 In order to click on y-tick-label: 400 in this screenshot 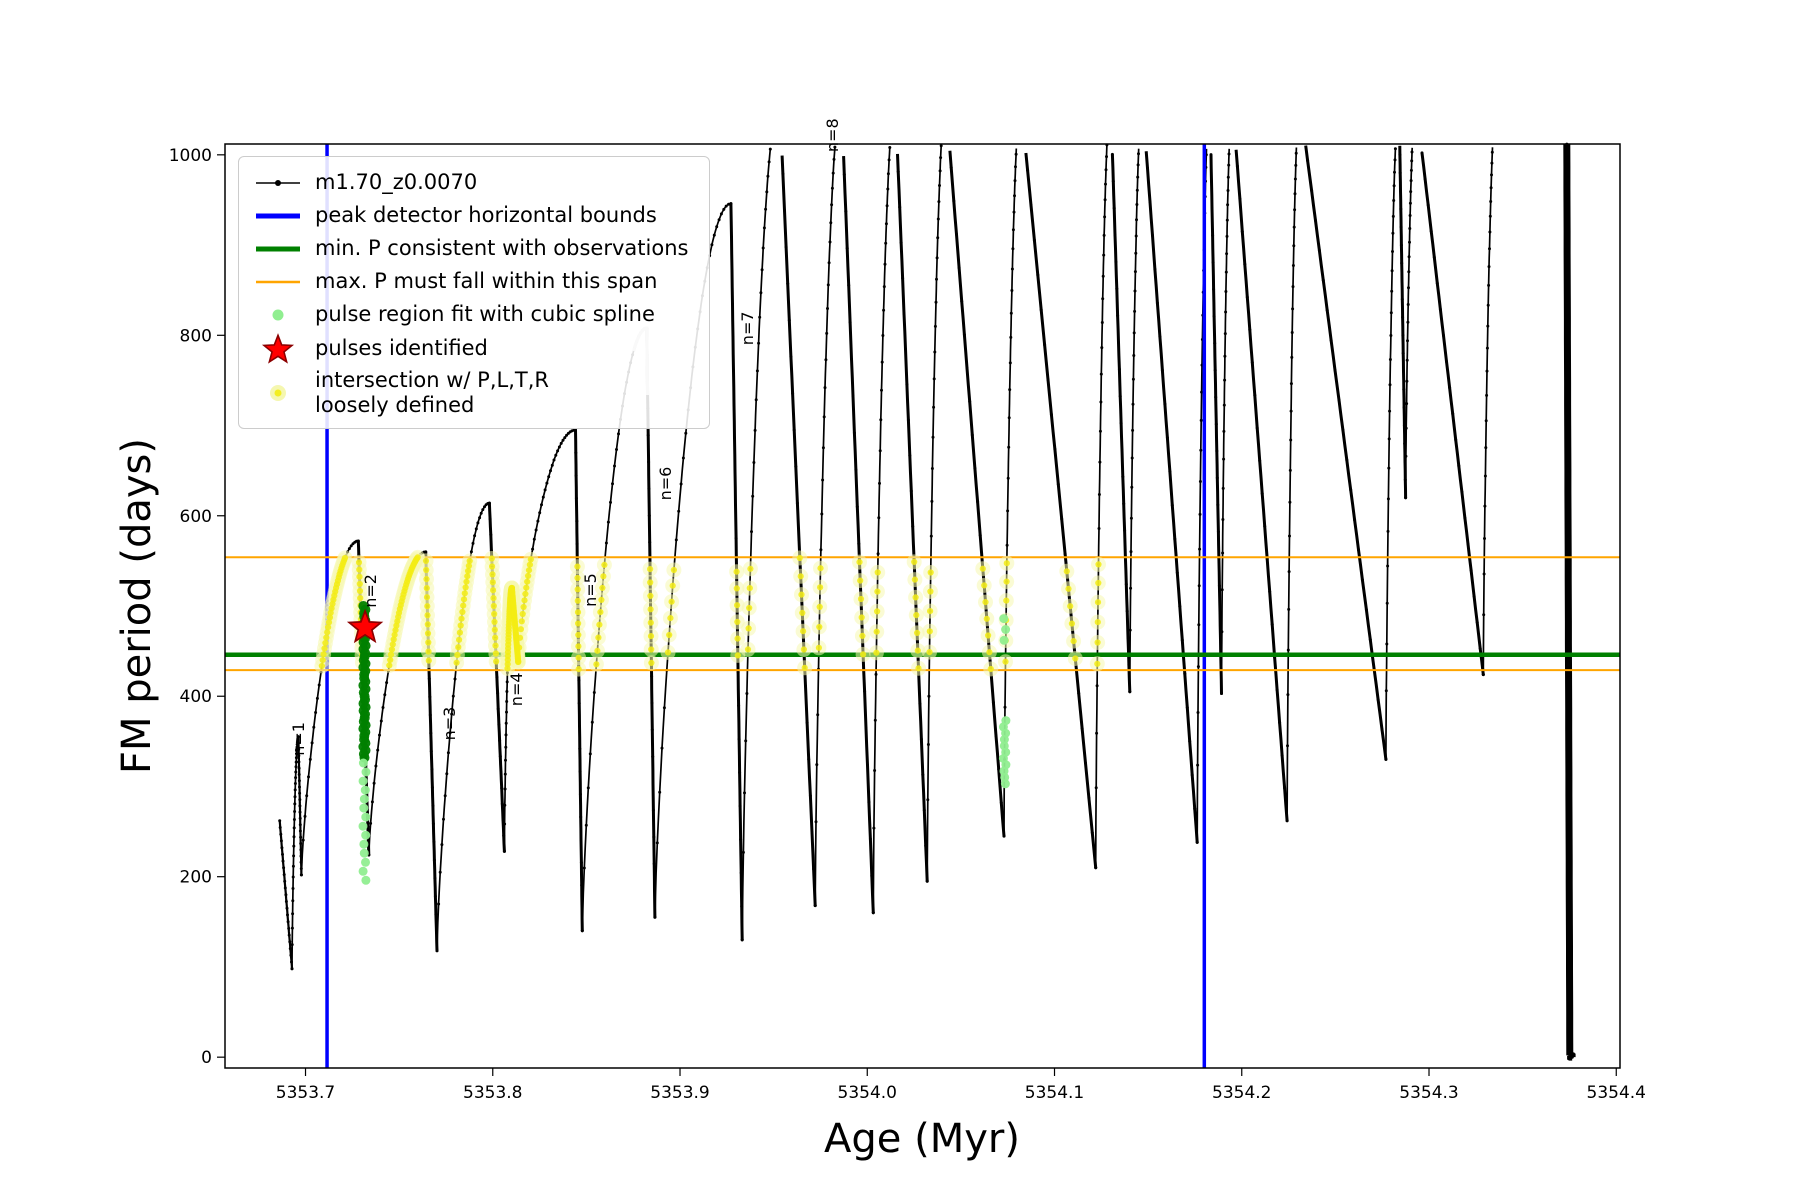, I will do `click(196, 697)`.